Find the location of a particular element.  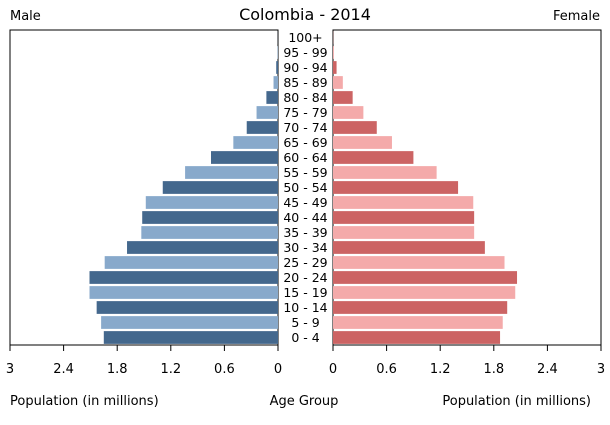

male-x-axis: 3 2.4 1.8 1.2 0.6 0 is located at coordinates (144, 361).